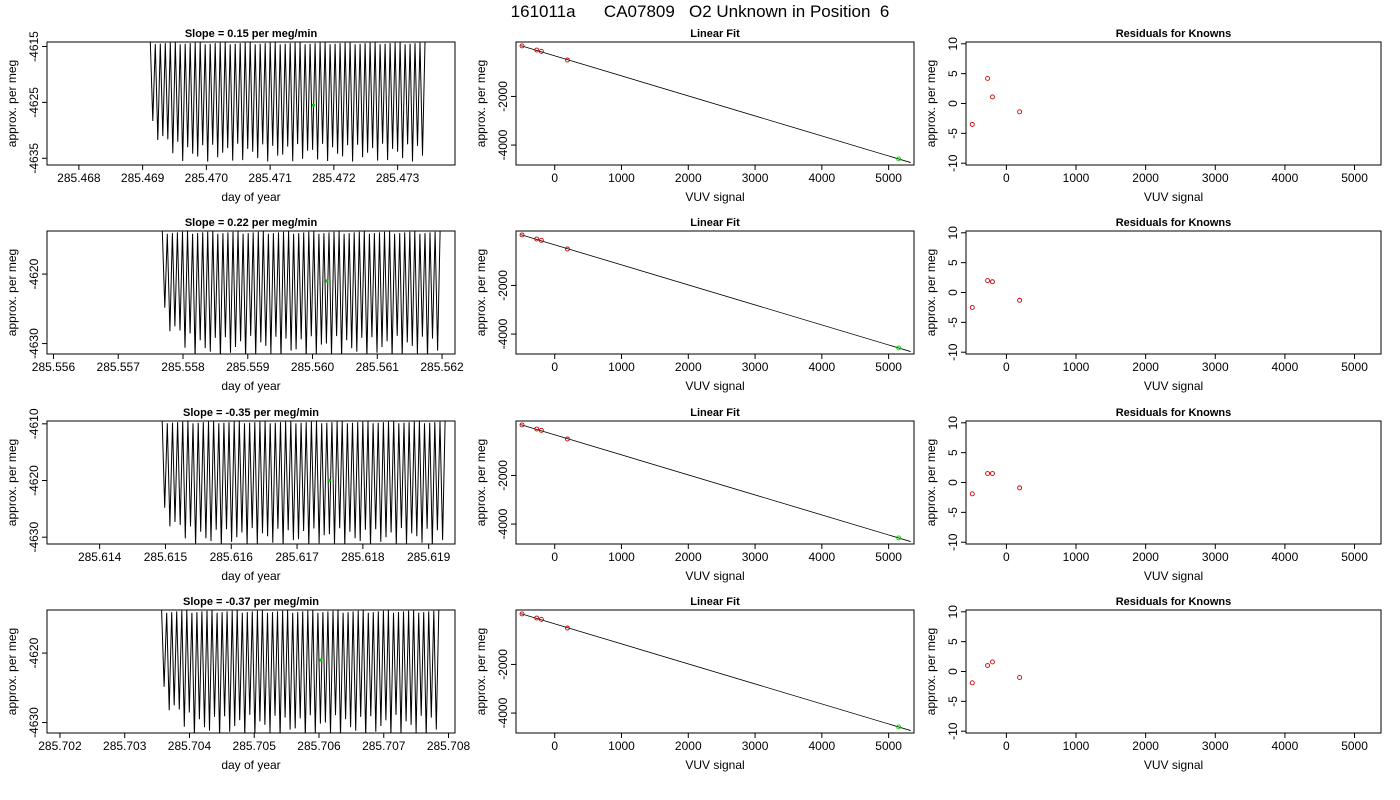  Describe the element at coordinates (319, 746) in the screenshot. I see `x-tick-label: 285.706` at that location.